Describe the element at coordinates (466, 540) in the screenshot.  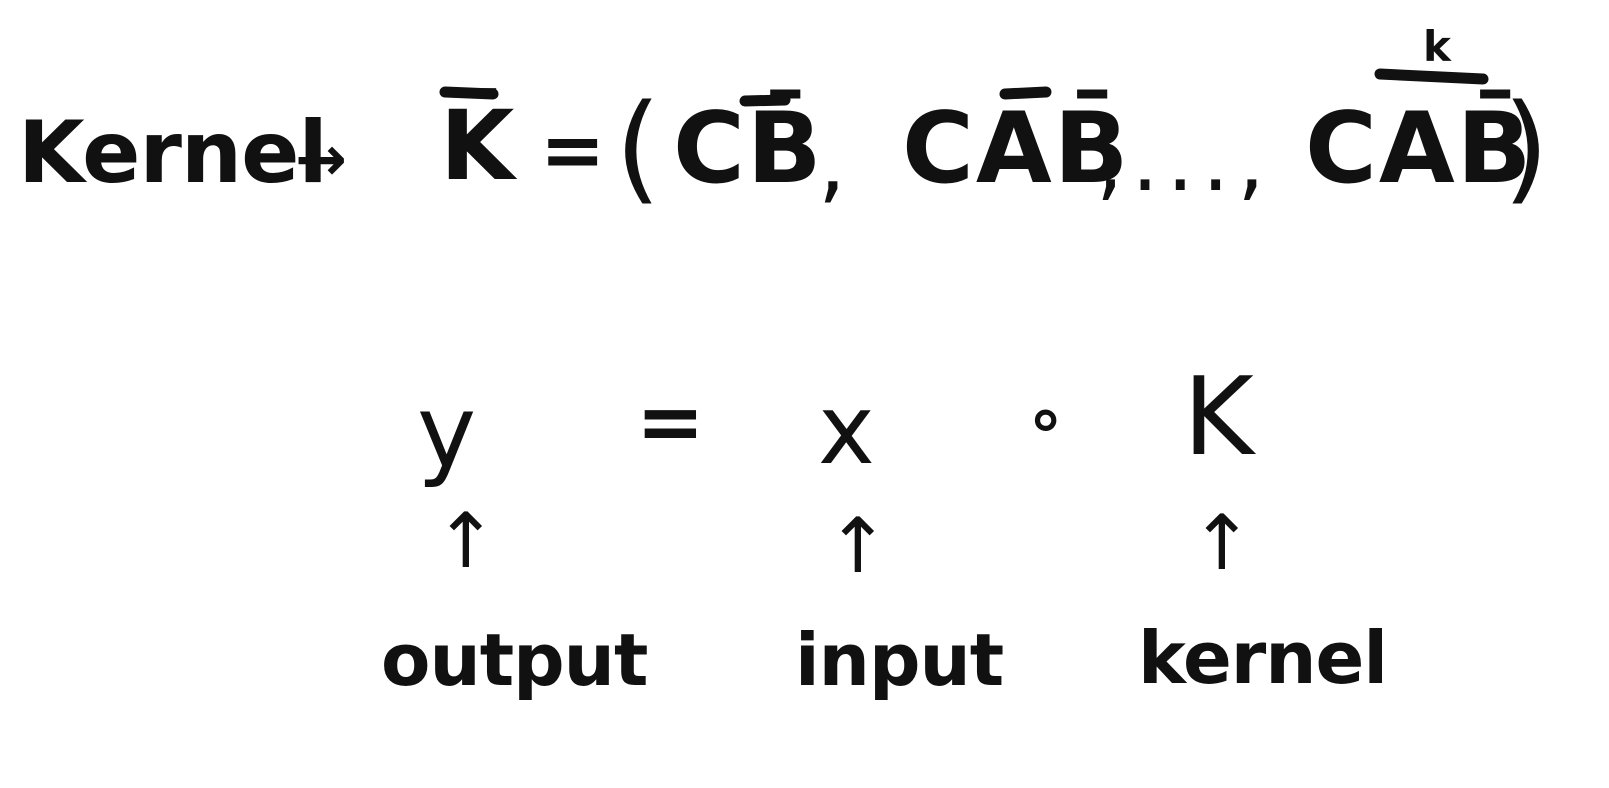
I see `output-arrow-icon: ↑` at that location.